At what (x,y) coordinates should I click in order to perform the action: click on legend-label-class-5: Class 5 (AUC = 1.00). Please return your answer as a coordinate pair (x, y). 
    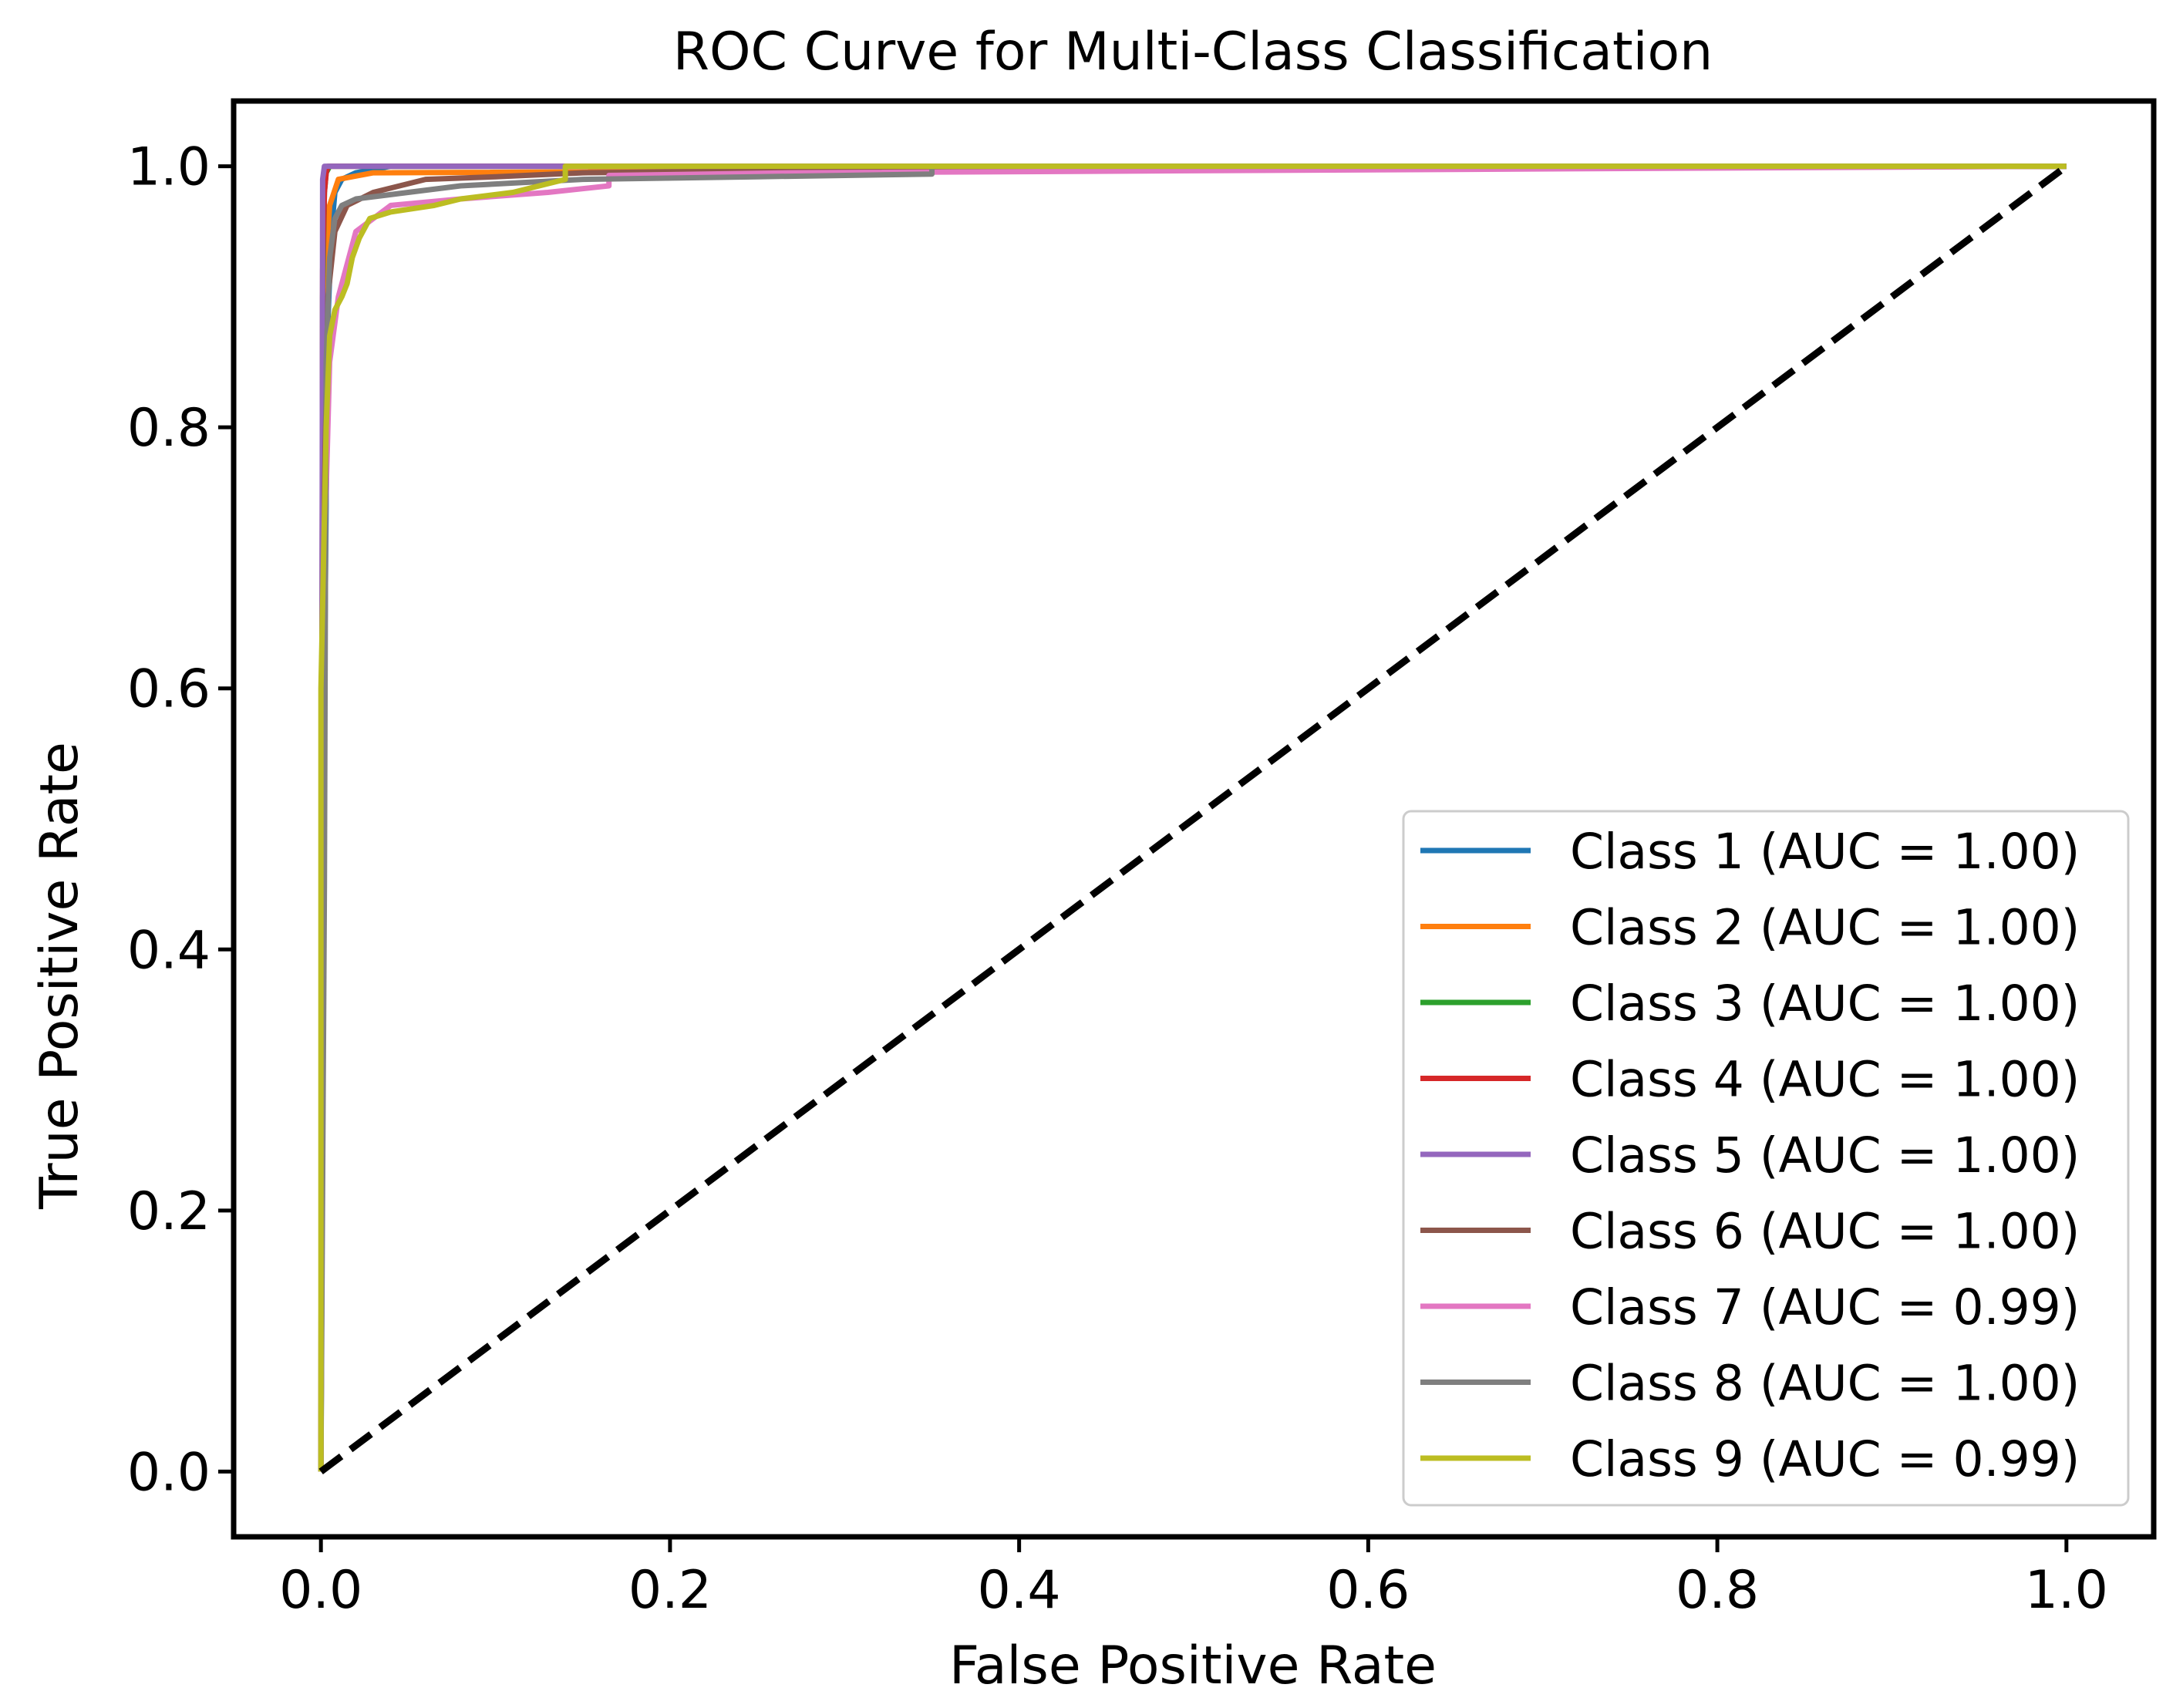
    Looking at the image, I should click on (1825, 1155).